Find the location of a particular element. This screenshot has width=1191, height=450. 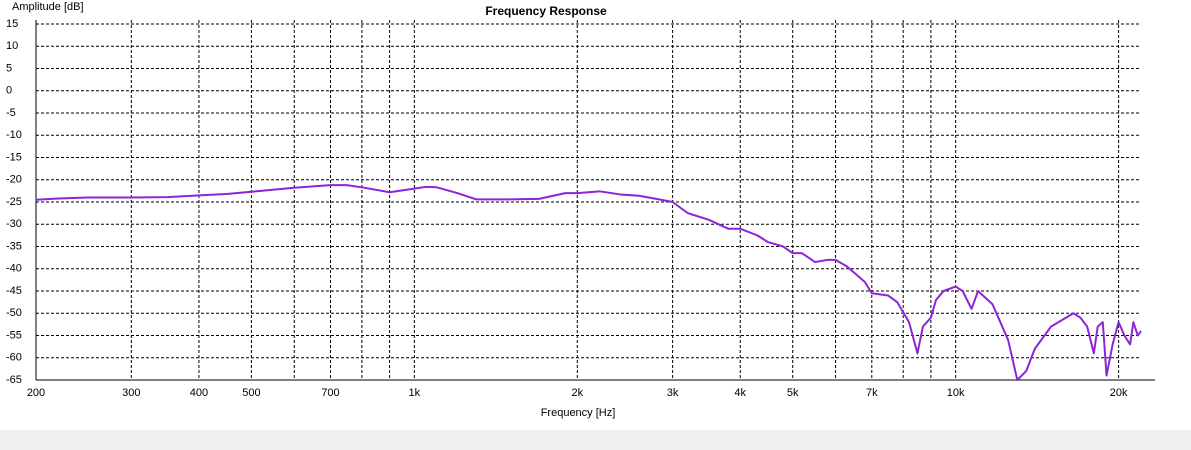

y-axis-label: Amplitude [dB] is located at coordinates (48, 7).